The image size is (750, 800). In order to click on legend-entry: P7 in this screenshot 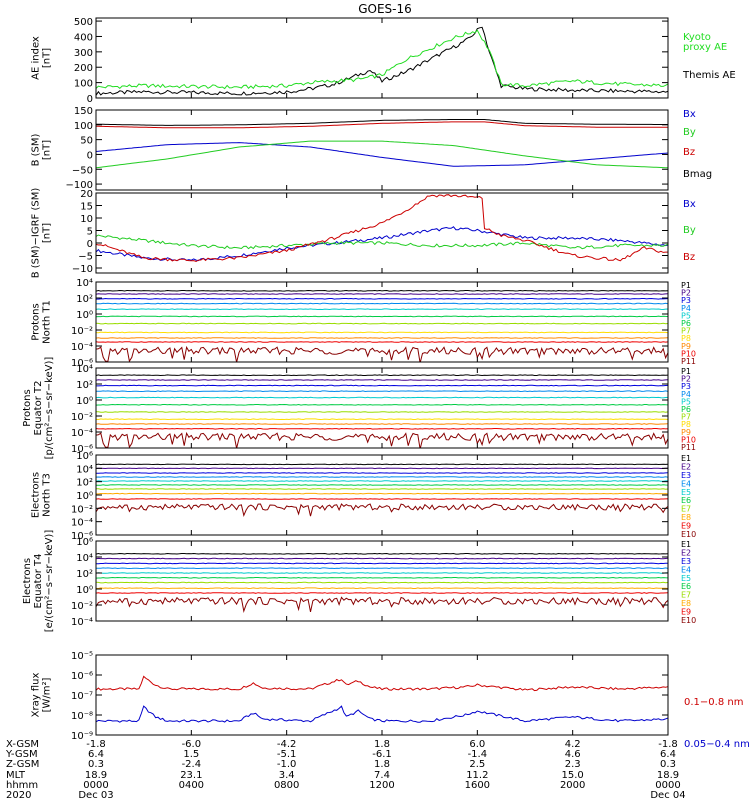, I will do `click(686, 417)`.